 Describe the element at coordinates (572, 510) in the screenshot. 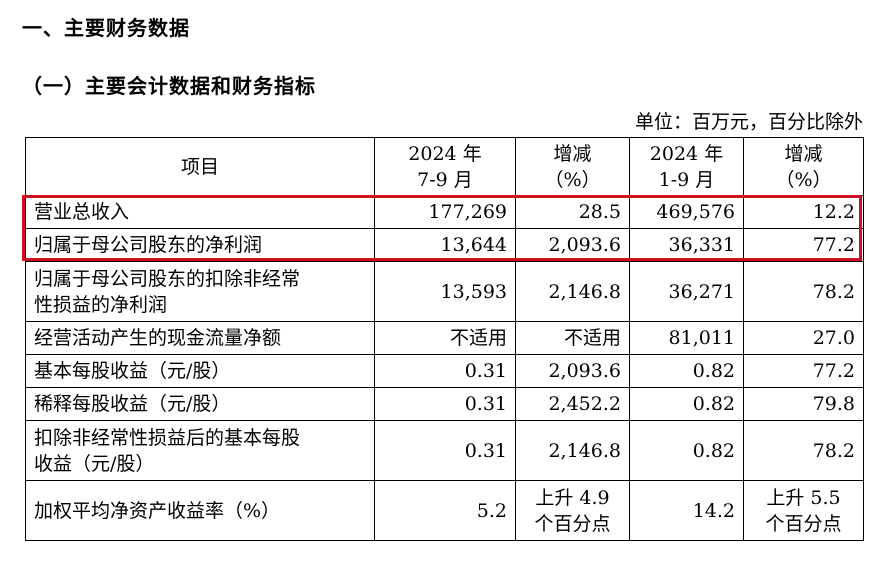

I see `cell-q3-change: 上升 4.9 个百分点` at that location.